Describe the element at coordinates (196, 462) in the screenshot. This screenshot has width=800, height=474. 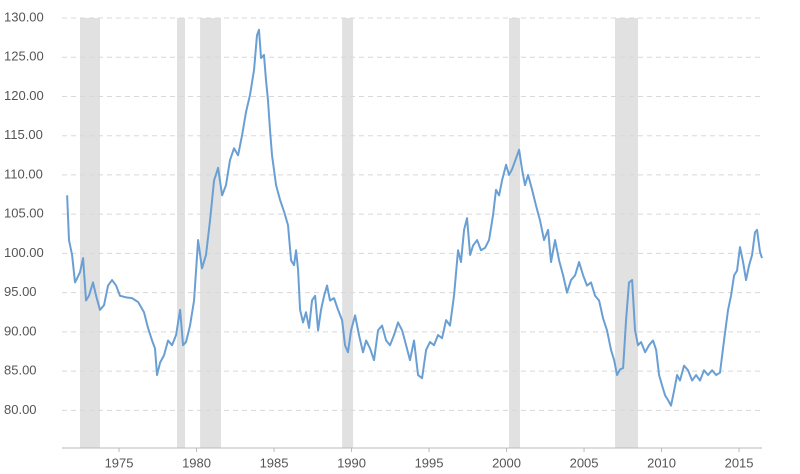
I see `x-tick-label: 1980` at that location.